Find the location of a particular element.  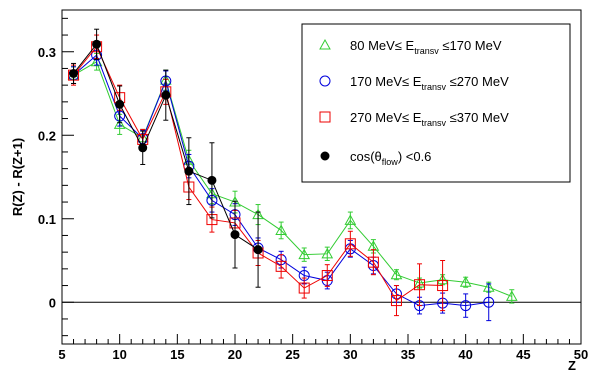

legend-entry-3: cos(θflow) <0.6 is located at coordinates (375, 158).